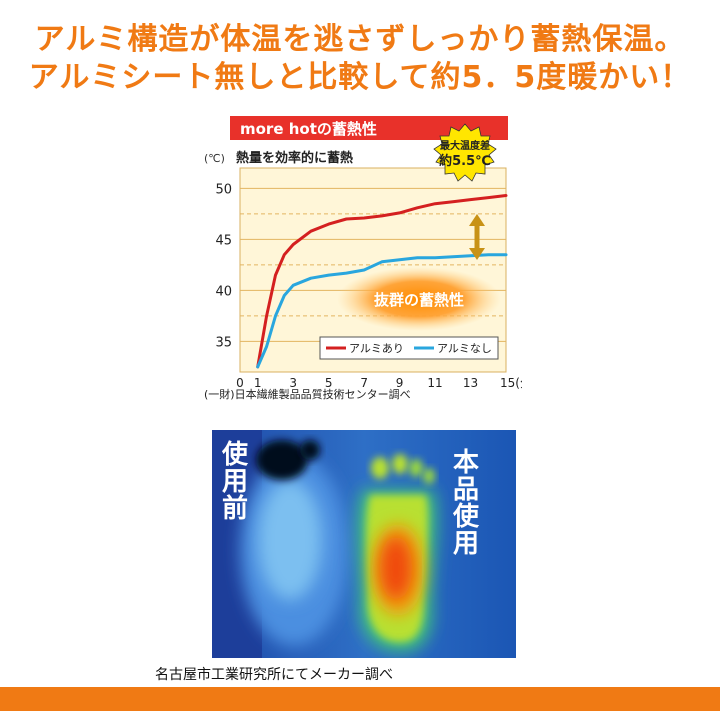 This screenshot has height=720, width=720. What do you see at coordinates (223, 291) in the screenshot?
I see `y-tick-label: 40` at bounding box center [223, 291].